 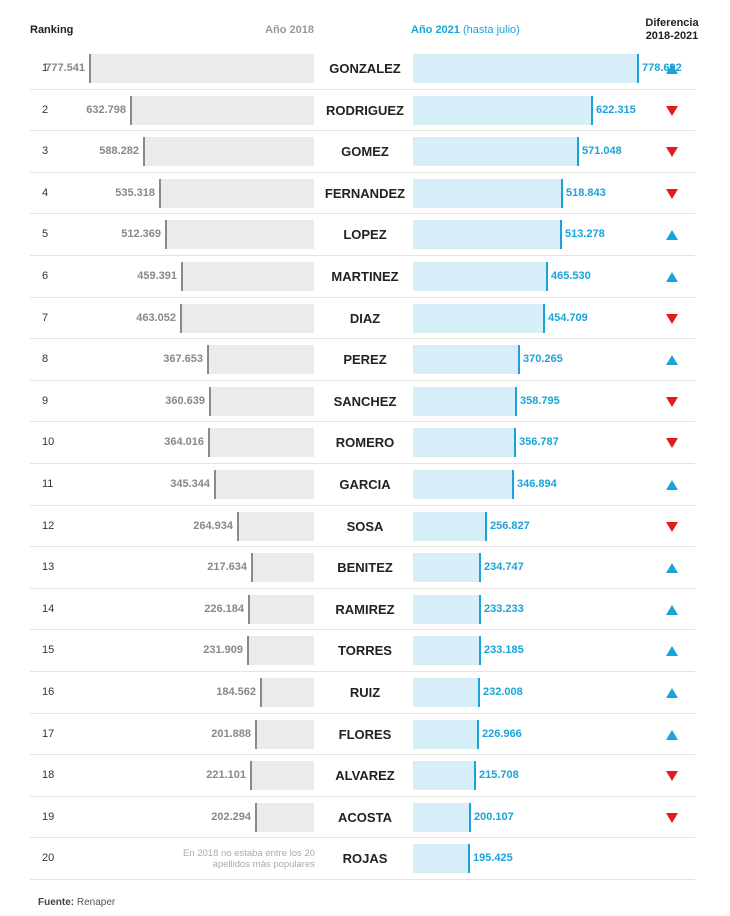 I want to click on year-2021-note: (hasta julio), so click(x=491, y=30).